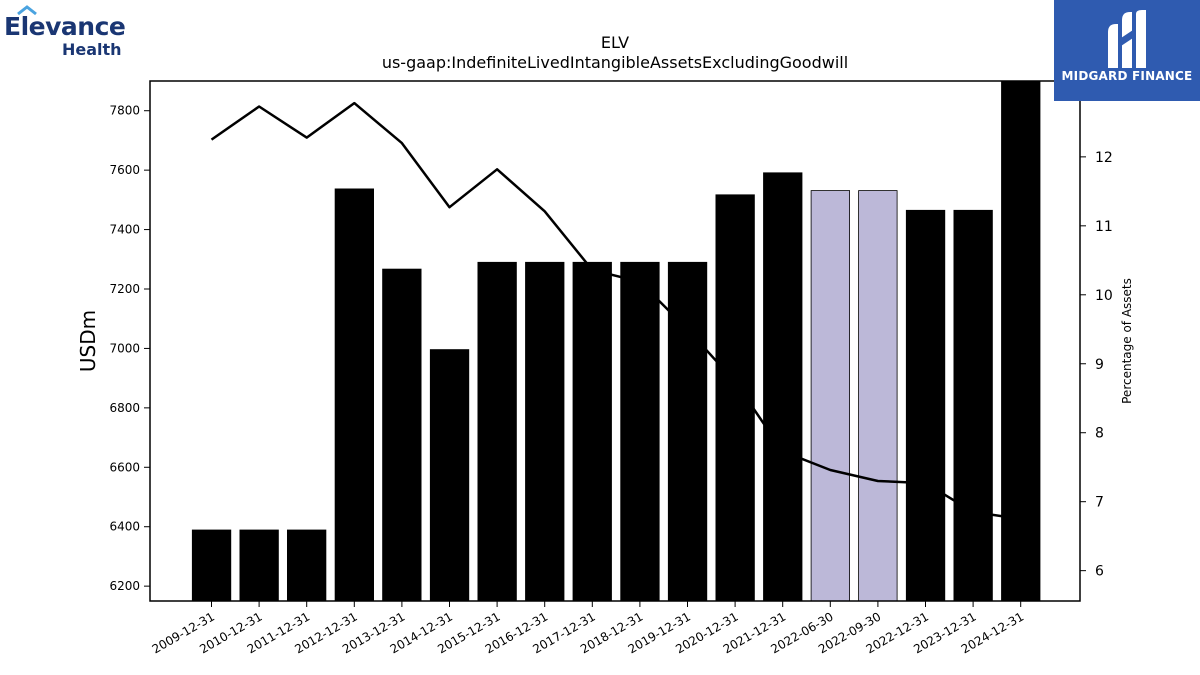 This screenshot has height=675, width=1200. Describe the element at coordinates (27, 10) in the screenshot. I see `caret-icon` at that location.